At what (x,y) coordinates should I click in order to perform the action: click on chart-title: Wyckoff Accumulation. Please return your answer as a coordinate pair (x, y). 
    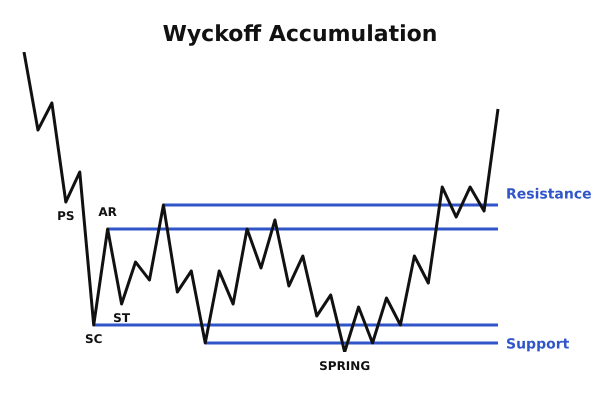
    Looking at the image, I should click on (300, 34).